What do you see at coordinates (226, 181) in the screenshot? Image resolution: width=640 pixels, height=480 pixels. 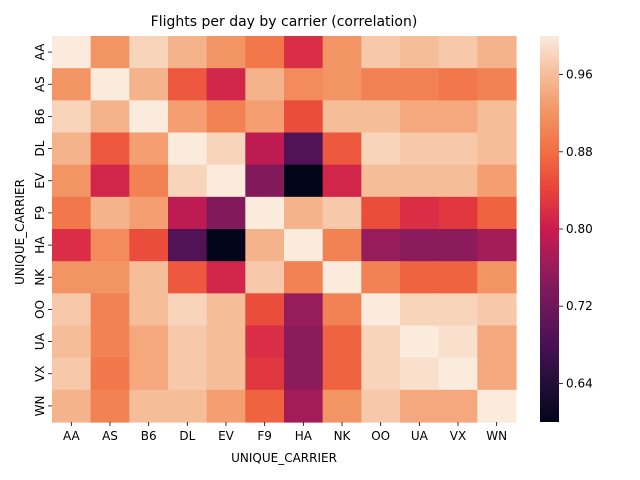 I see `heatmap-cell-EV-EV` at bounding box center [226, 181].